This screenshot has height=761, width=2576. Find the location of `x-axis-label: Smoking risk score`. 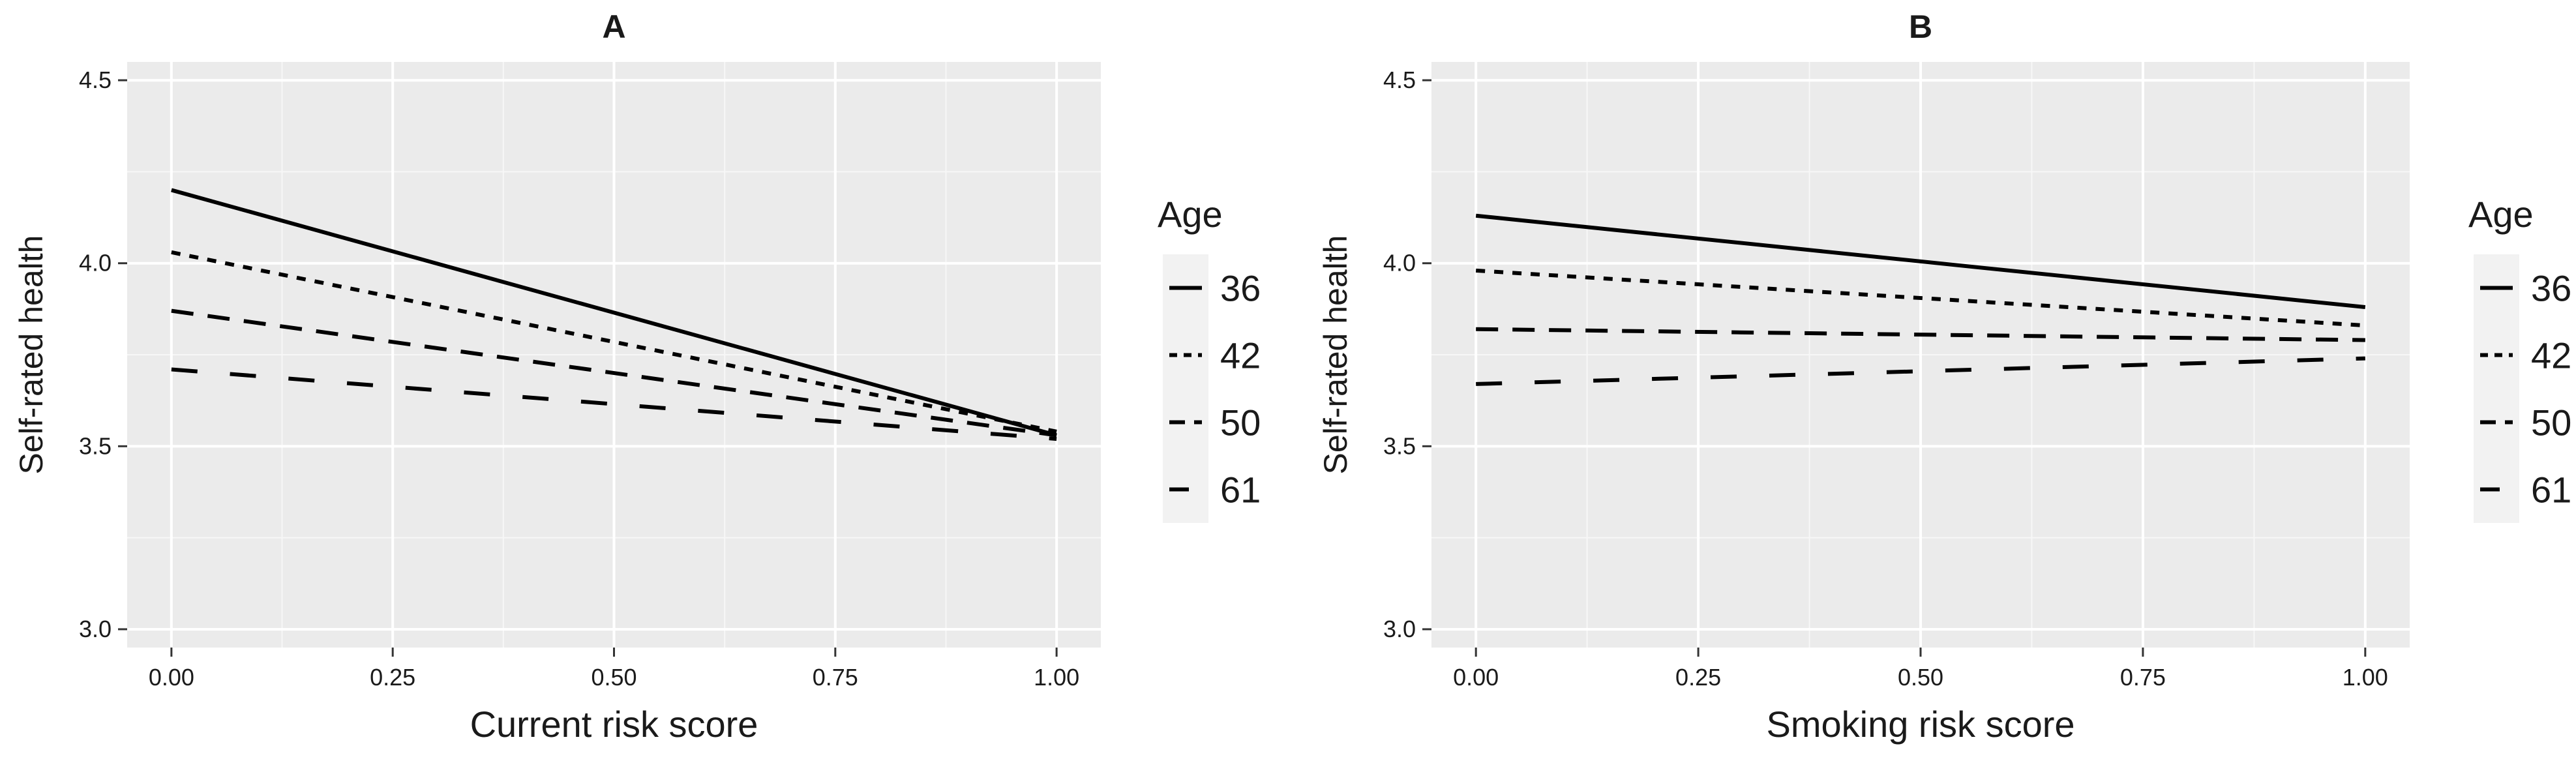

x-axis-label: Smoking risk score is located at coordinates (1920, 724).